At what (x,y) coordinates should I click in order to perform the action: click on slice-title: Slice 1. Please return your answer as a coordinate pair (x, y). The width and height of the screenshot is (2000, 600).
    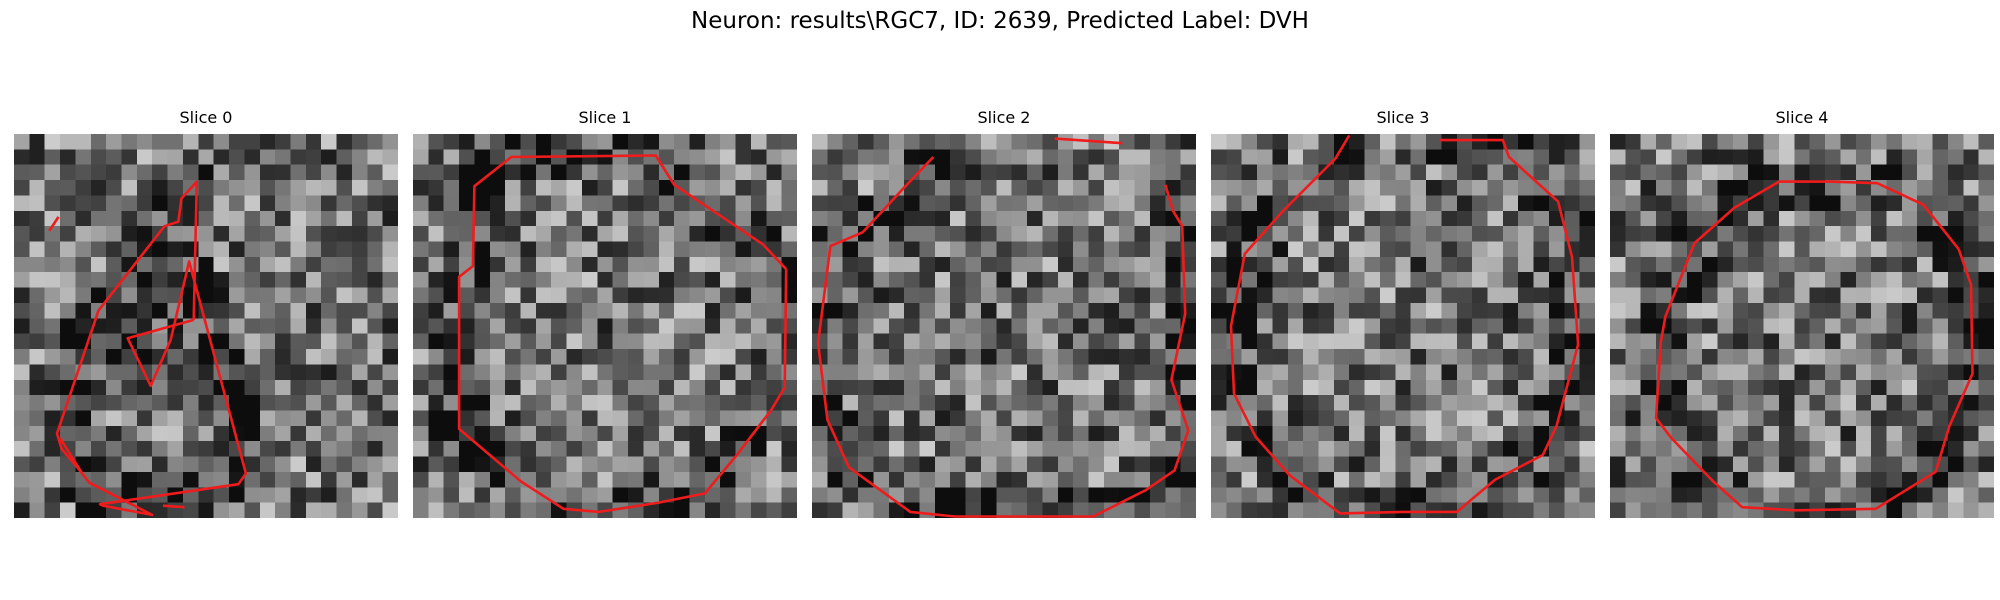
    Looking at the image, I should click on (605, 117).